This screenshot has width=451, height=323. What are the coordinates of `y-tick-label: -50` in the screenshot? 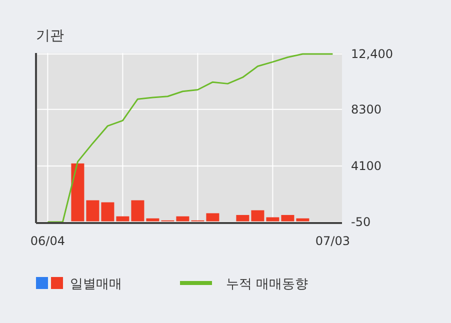 It's located at (361, 222).